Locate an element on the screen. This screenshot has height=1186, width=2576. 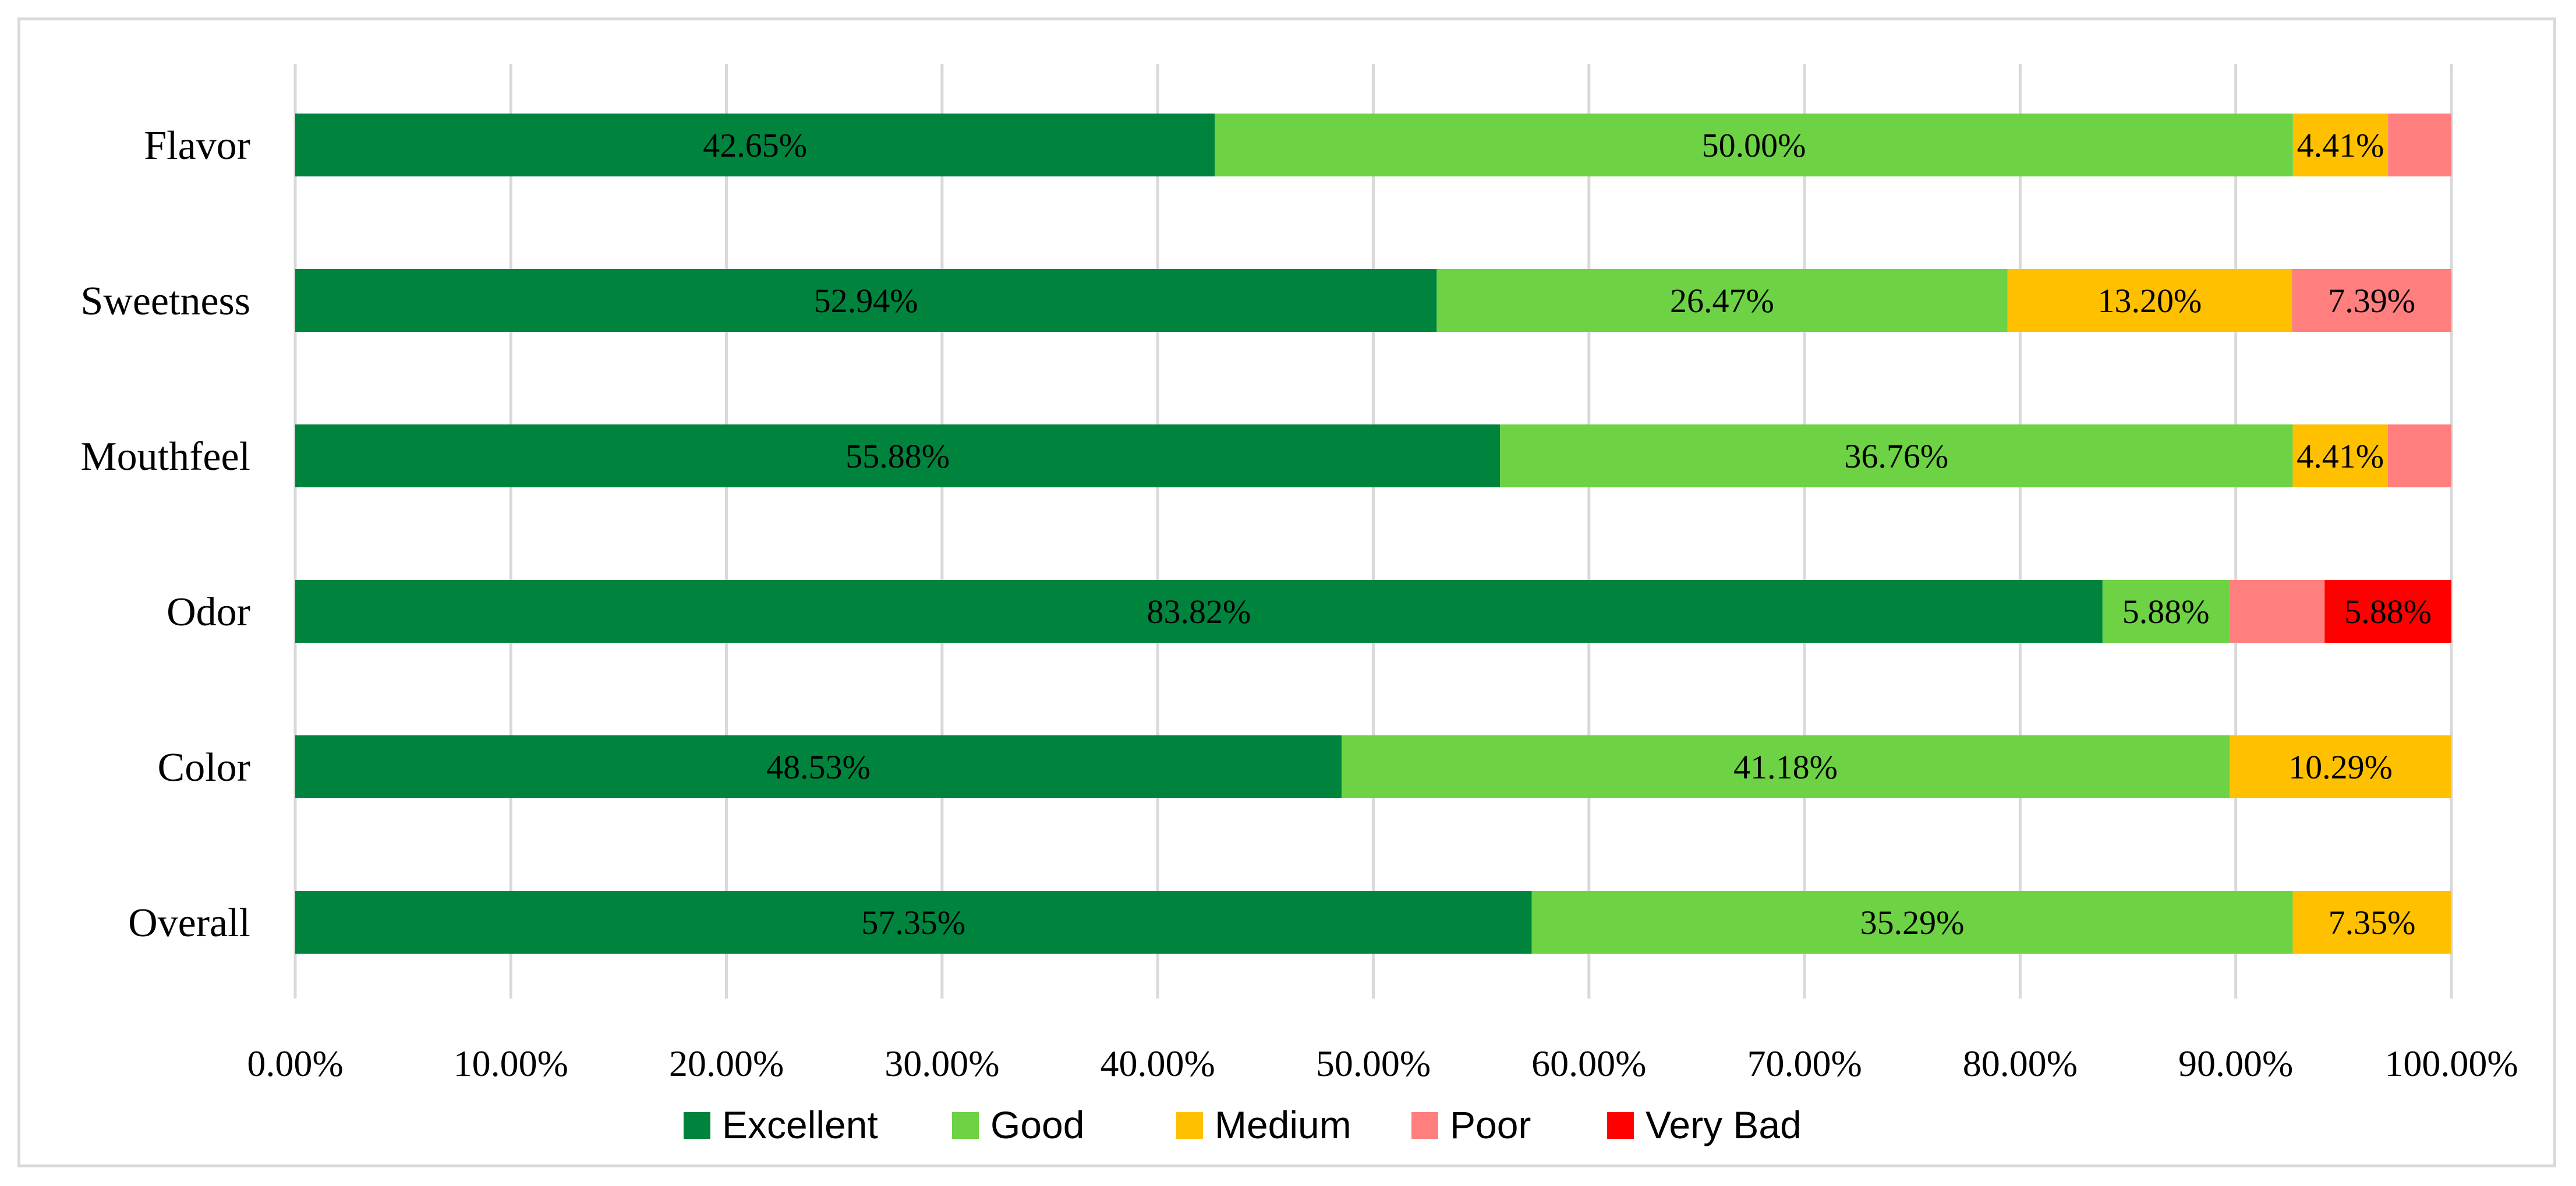
category-label-overall: Overall is located at coordinates (189, 923).